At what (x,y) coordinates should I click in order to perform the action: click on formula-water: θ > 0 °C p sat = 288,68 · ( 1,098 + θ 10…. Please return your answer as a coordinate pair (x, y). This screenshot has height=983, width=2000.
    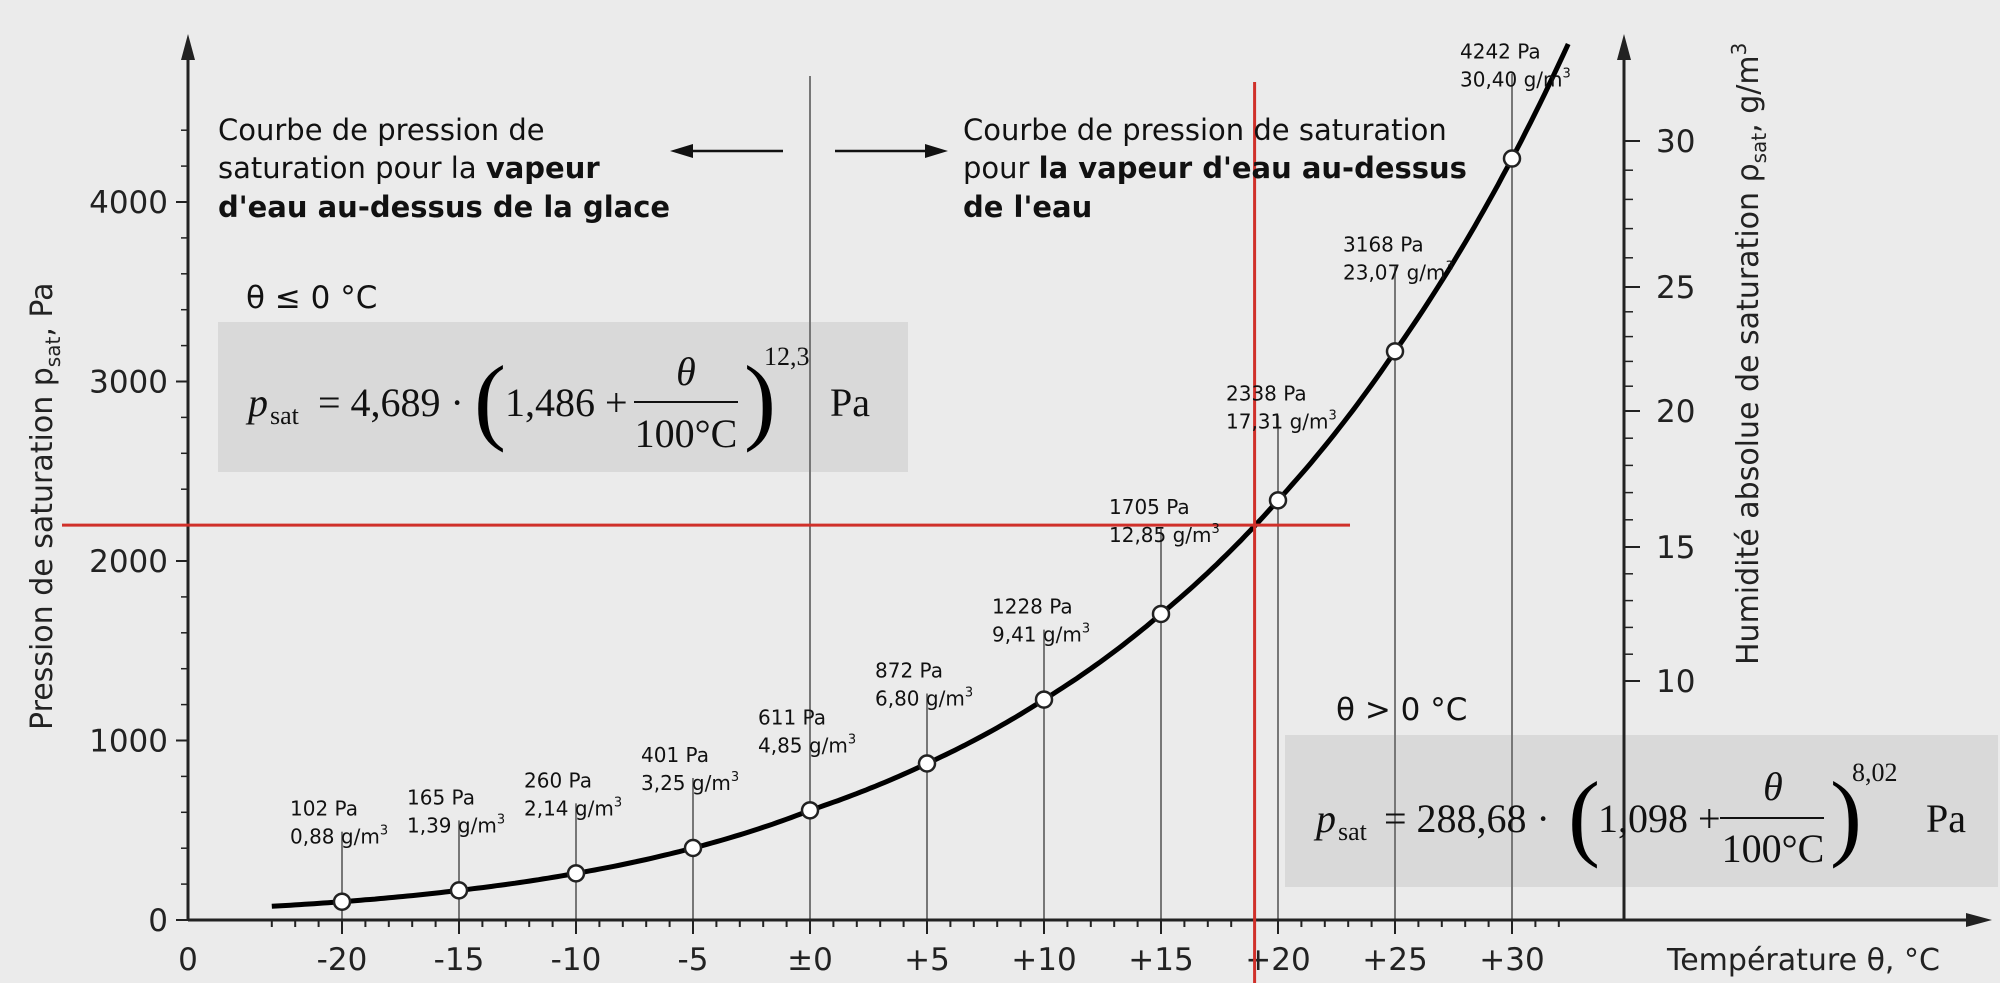
    Looking at the image, I should click on (1639, 781).